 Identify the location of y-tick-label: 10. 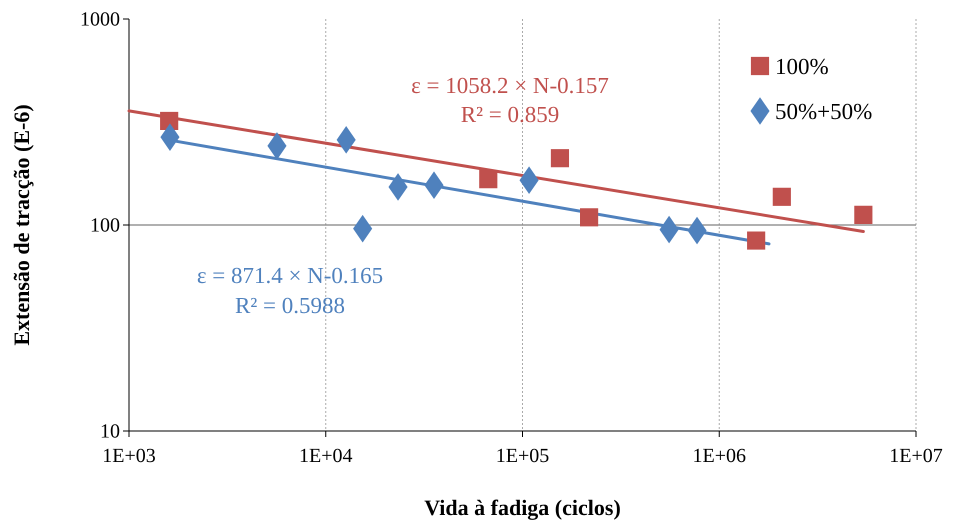
(110, 431).